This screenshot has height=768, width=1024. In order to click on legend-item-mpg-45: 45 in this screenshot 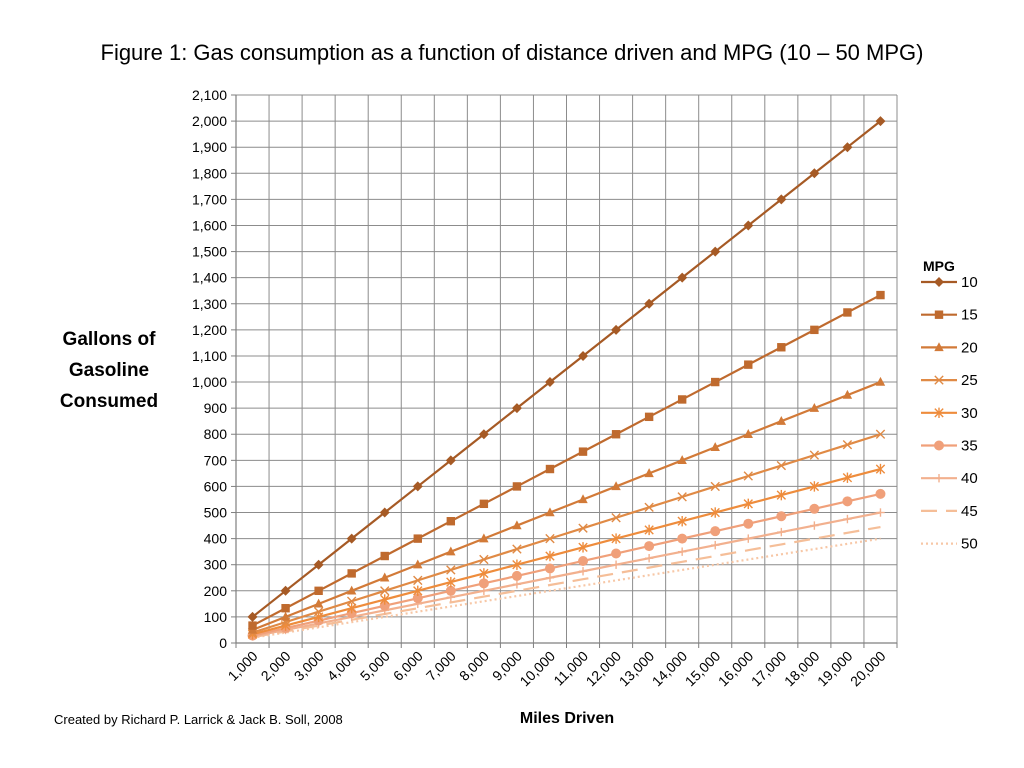, I will do `click(949, 511)`.